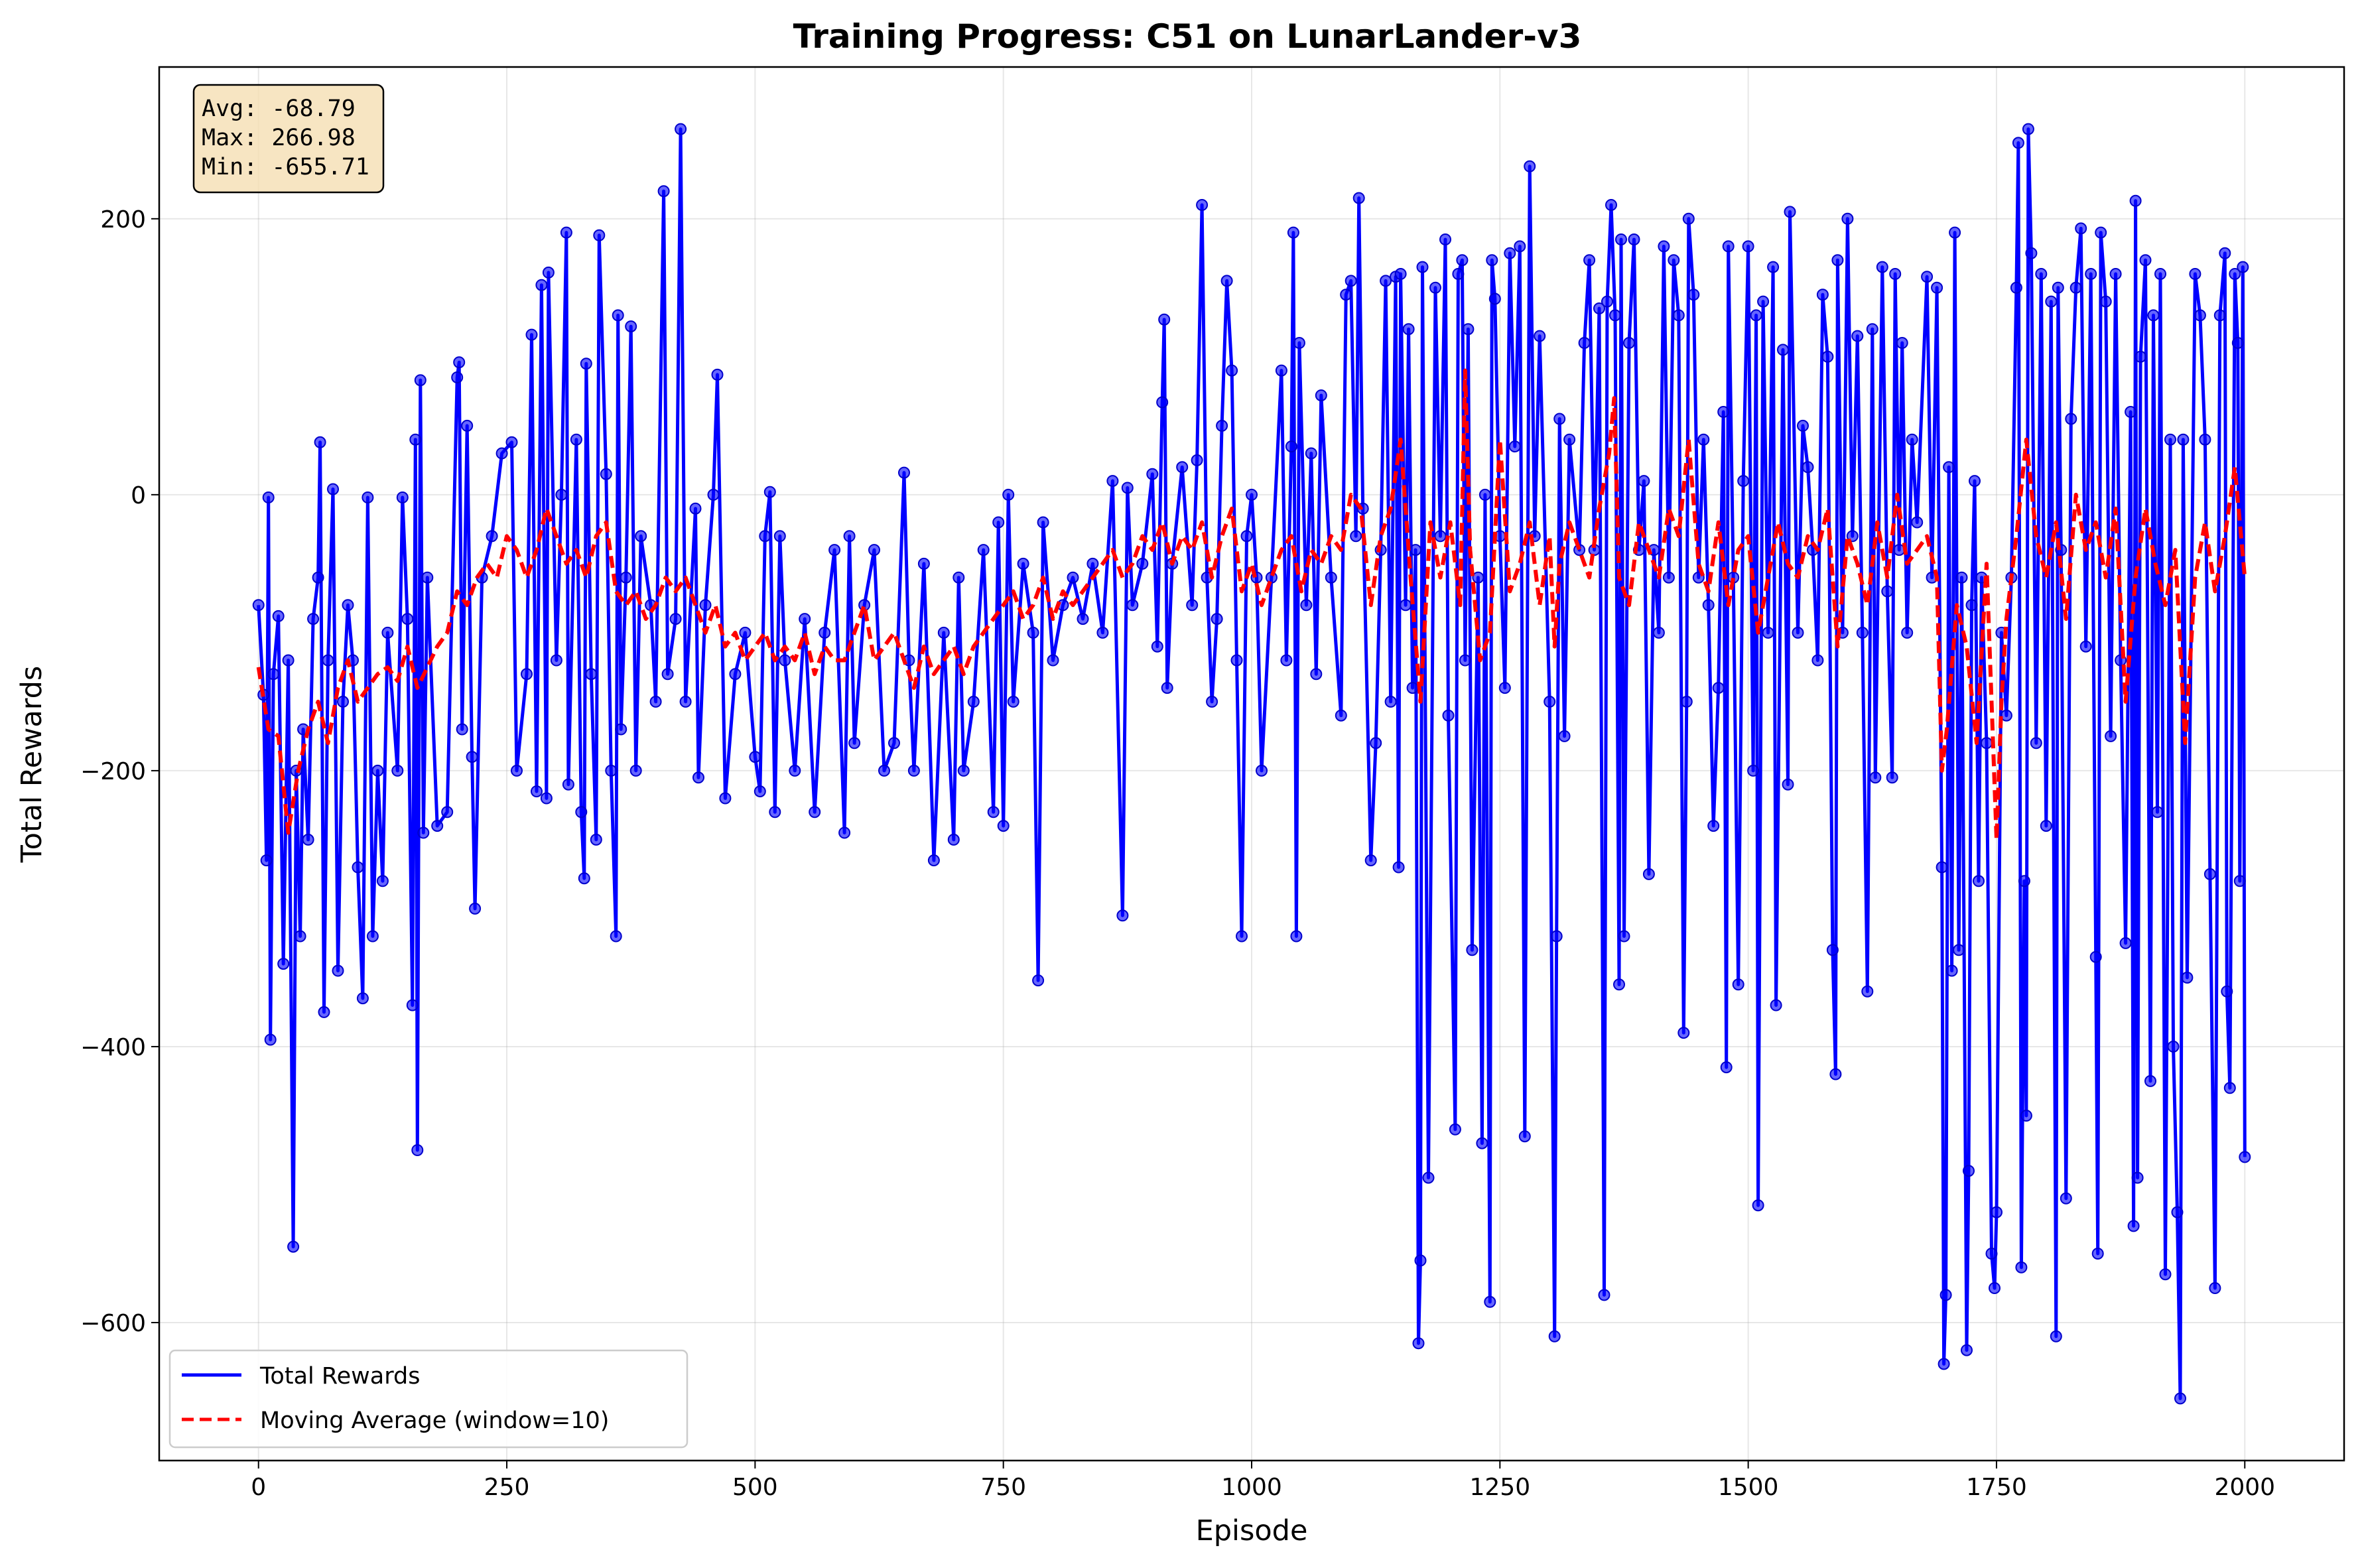 Image resolution: width=2364 pixels, height=1568 pixels. What do you see at coordinates (138, 495) in the screenshot?
I see `y-tick-label: 0` at bounding box center [138, 495].